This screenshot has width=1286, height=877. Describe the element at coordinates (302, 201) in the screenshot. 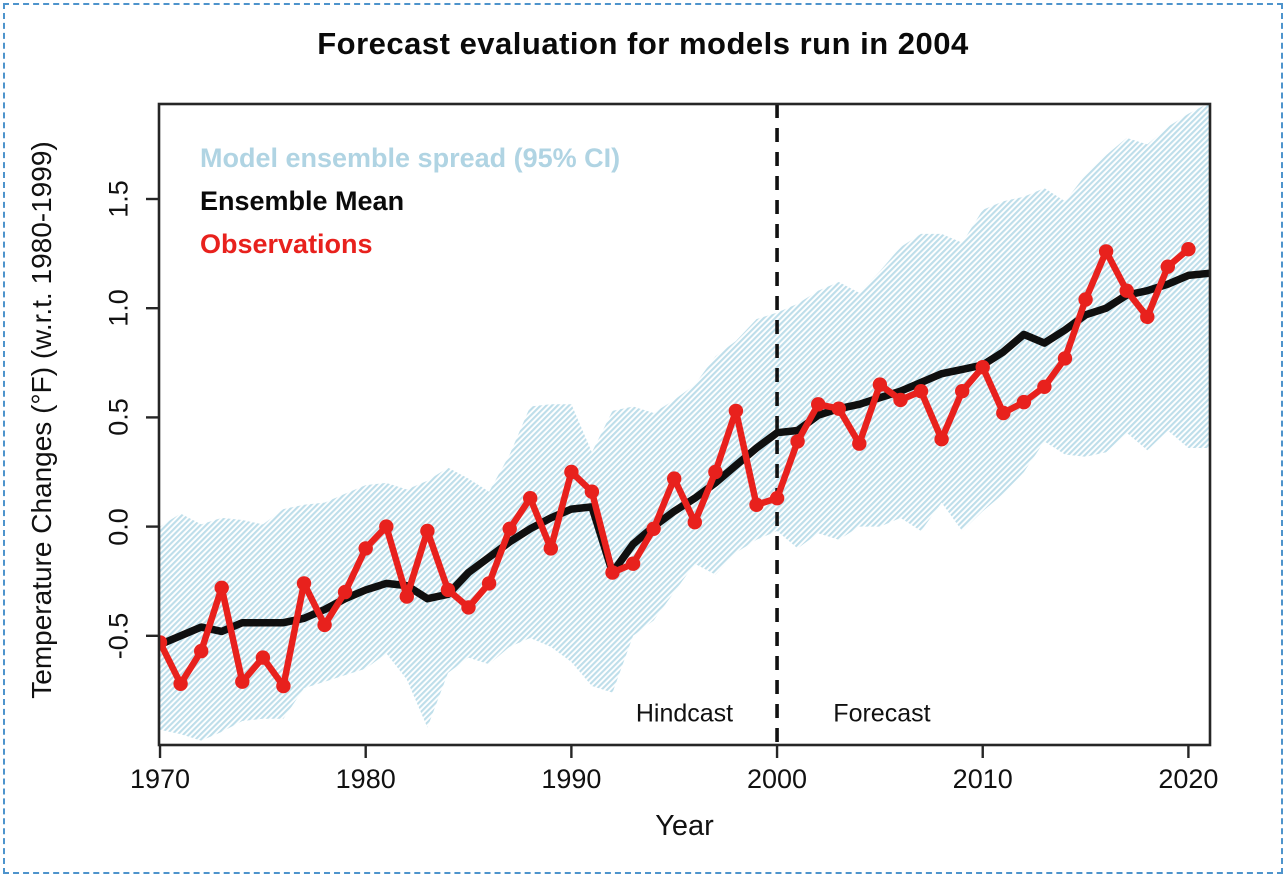

I see `legend-item-ensemble-mean: Ensemble Mean` at that location.